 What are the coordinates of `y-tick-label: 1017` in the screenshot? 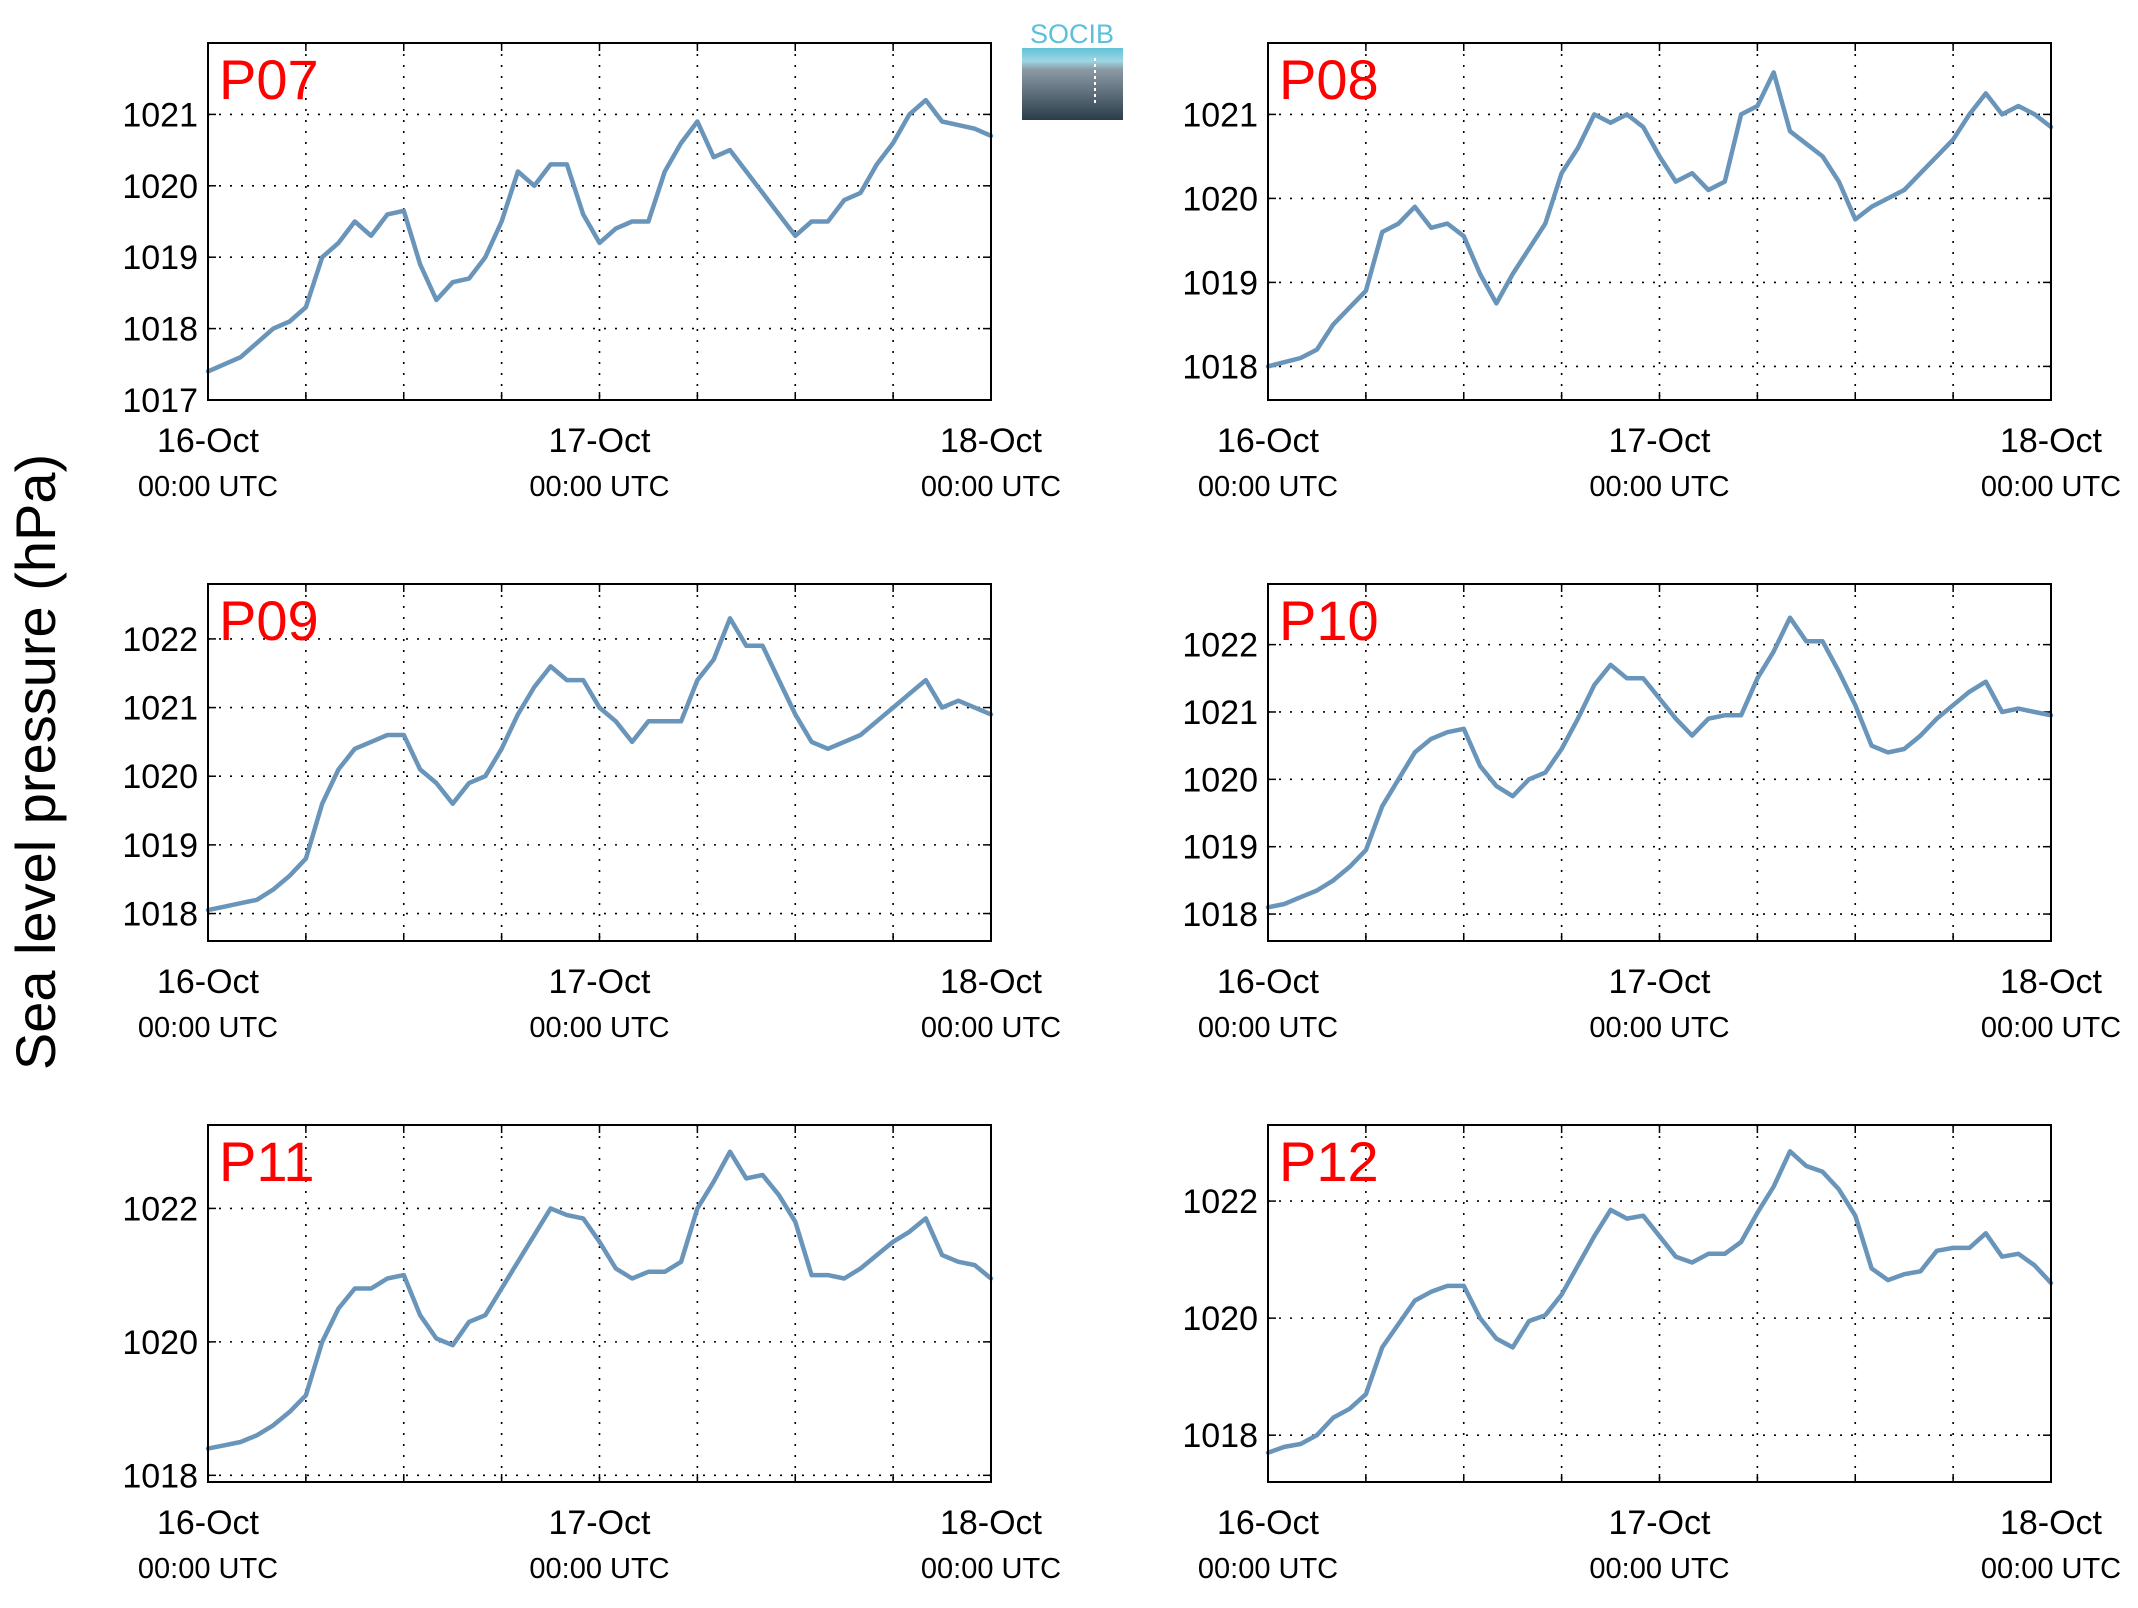 It's located at (160, 401).